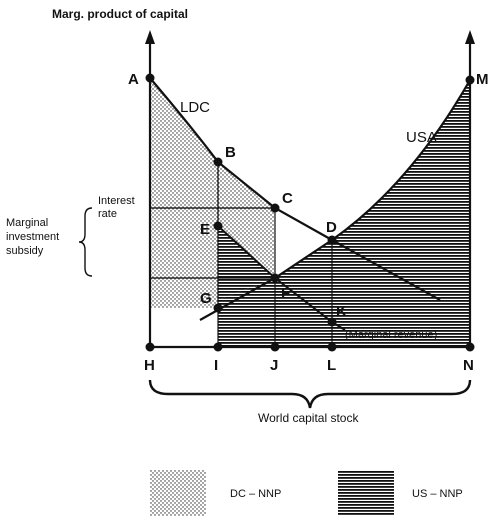 The height and width of the screenshot is (521, 490). I want to click on label-B: B, so click(230, 152).